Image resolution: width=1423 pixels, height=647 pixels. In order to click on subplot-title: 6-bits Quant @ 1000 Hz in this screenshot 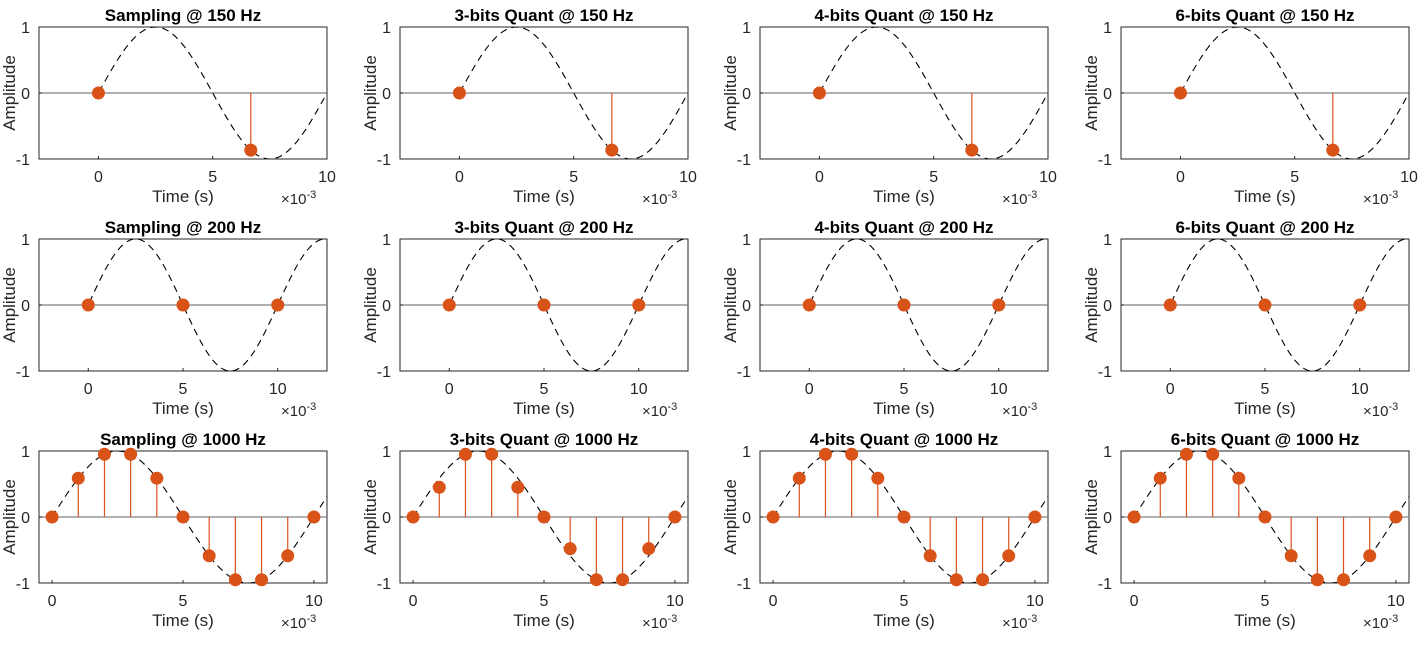, I will do `click(1265, 439)`.